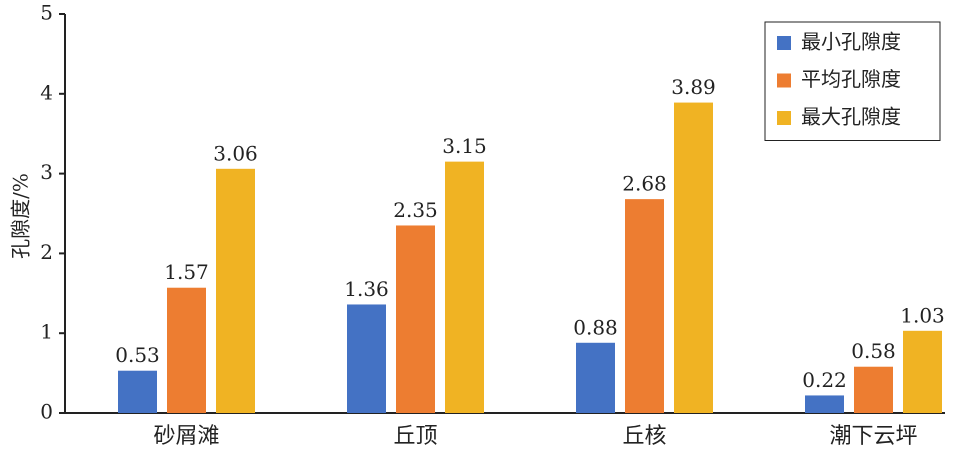  What do you see at coordinates (464, 146) in the screenshot?
I see `data-label: 3.15` at bounding box center [464, 146].